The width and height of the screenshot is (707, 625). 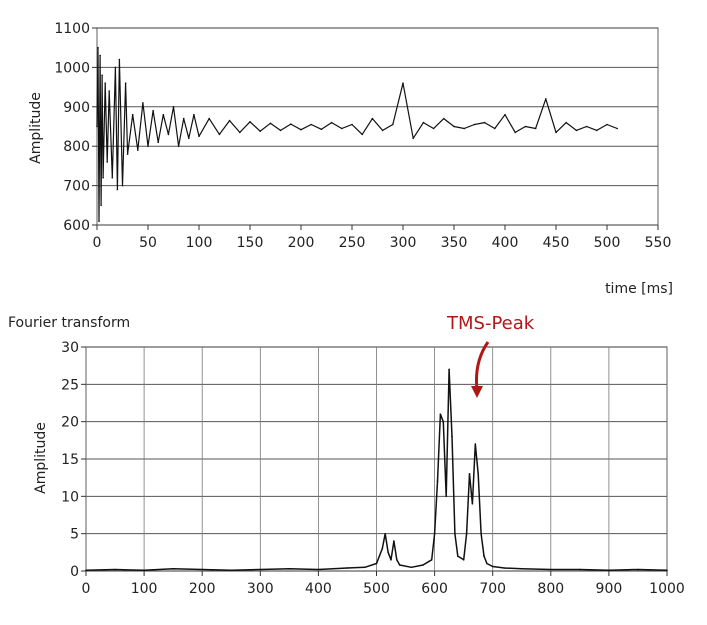 What do you see at coordinates (639, 289) in the screenshot?
I see `top-x-axis-label: time [ms]` at bounding box center [639, 289].